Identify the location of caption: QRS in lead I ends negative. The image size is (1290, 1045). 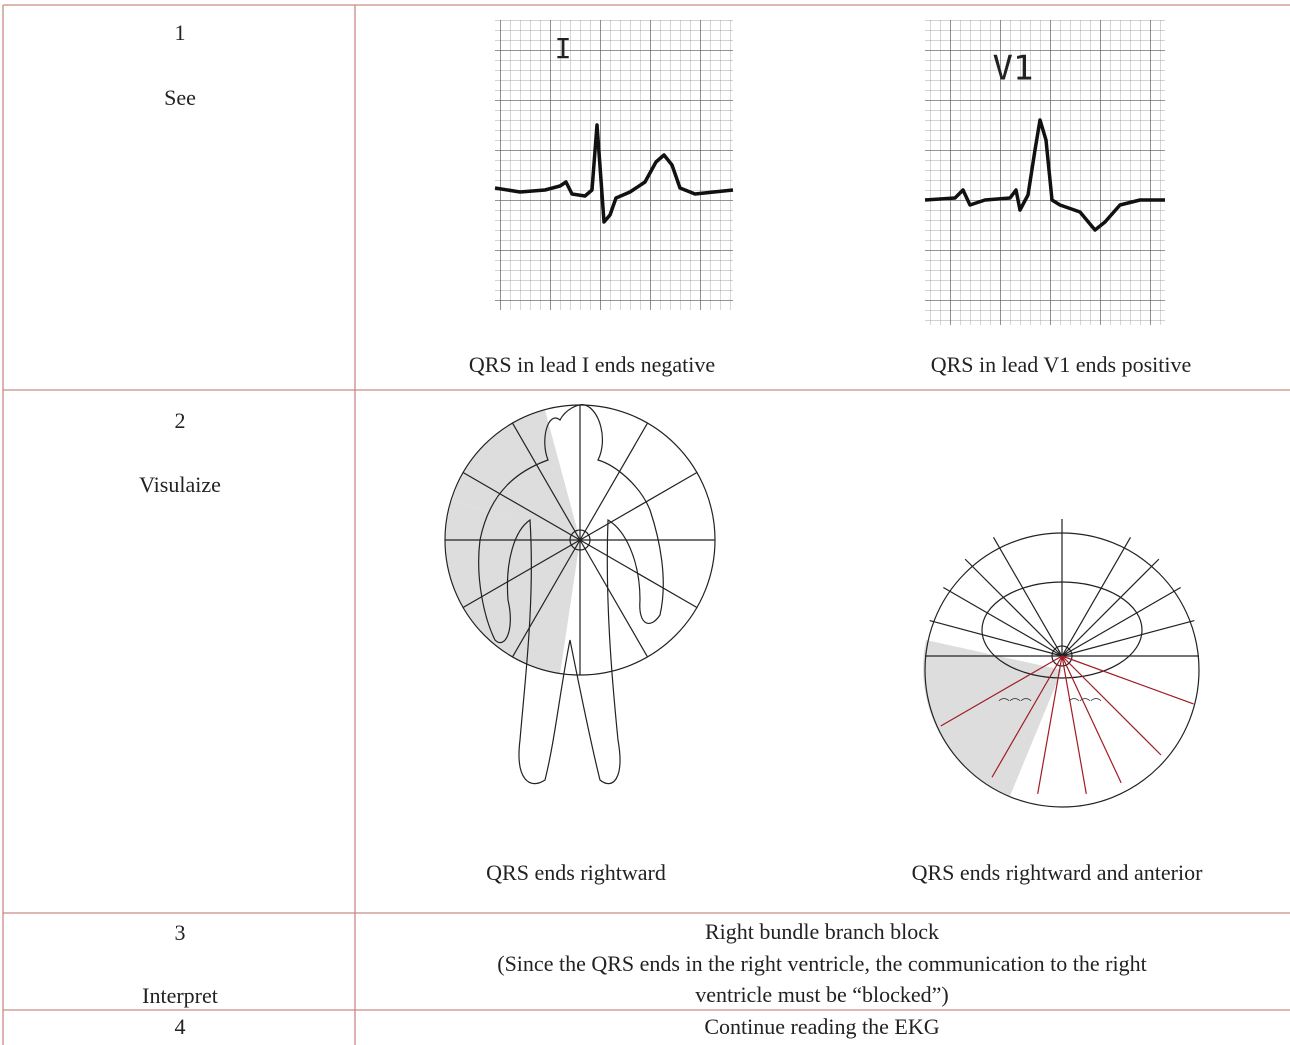
(592, 364).